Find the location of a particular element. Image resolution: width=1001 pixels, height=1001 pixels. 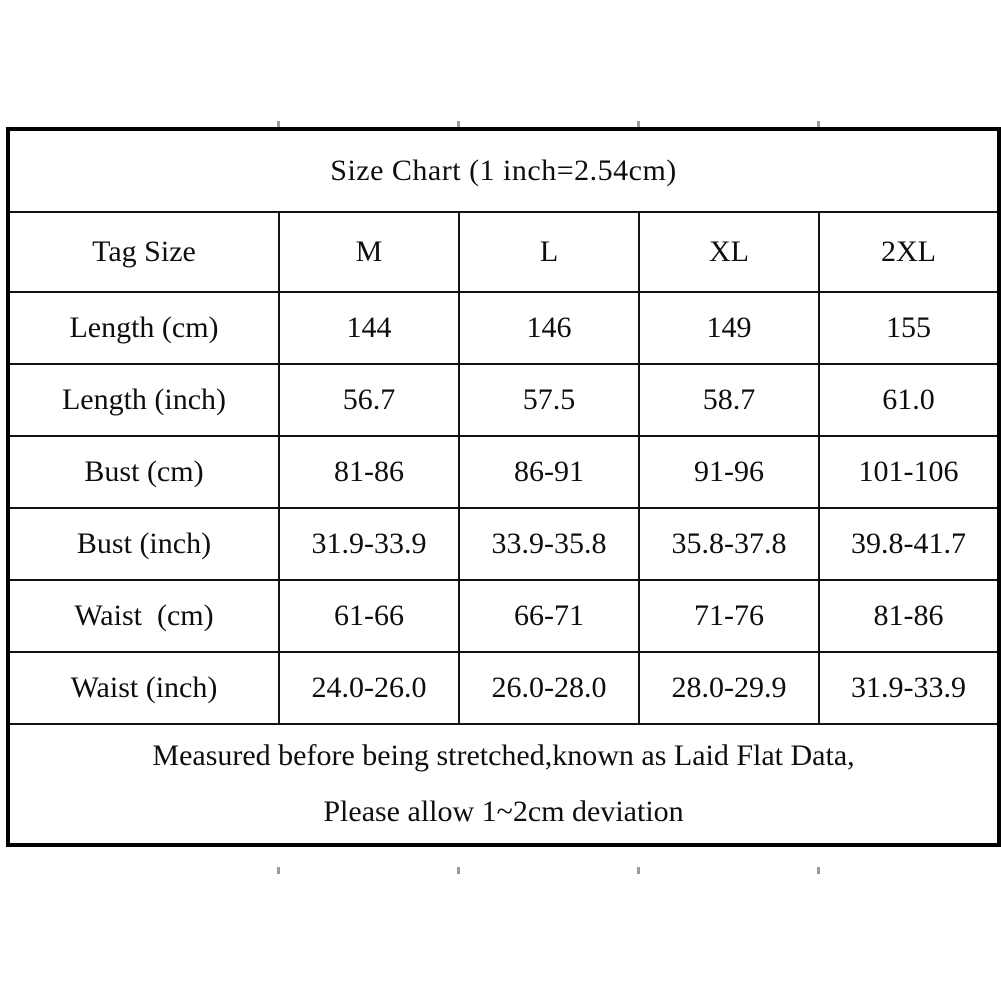

cell-value: 58.7 is located at coordinates (729, 400).